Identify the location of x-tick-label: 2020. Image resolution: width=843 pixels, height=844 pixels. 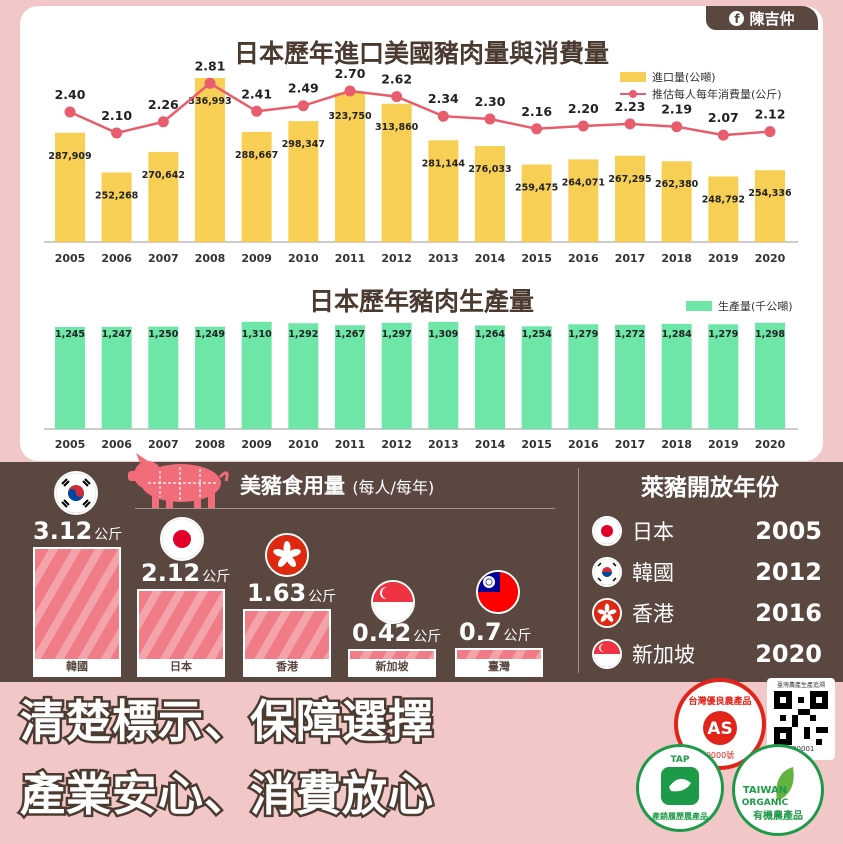
(770, 444).